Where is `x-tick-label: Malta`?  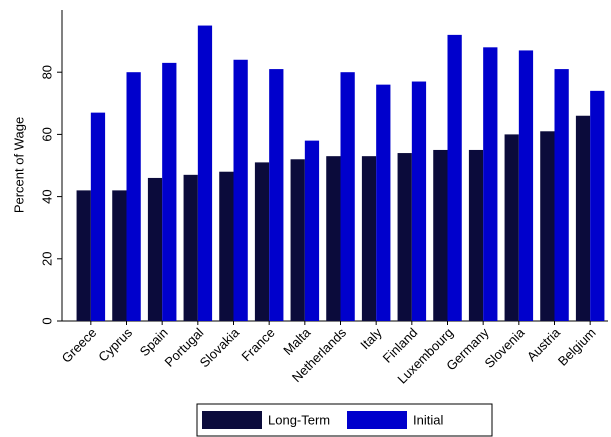 x-tick-label: Malta is located at coordinates (297, 341).